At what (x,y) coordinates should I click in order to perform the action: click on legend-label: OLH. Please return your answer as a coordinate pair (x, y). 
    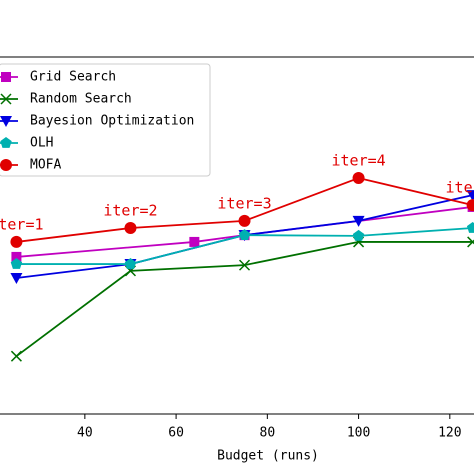
    Looking at the image, I should click on (41, 143).